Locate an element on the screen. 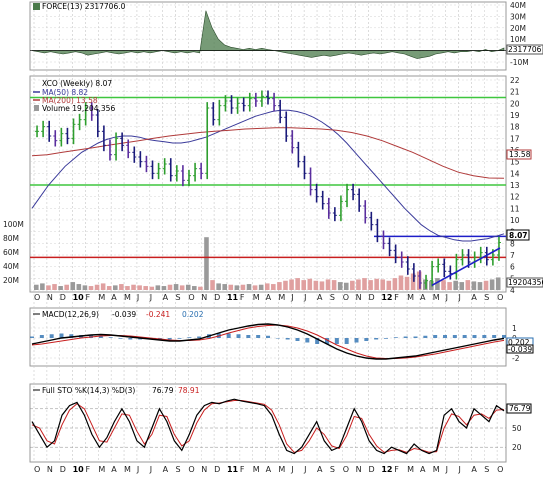 The height and width of the screenshot is (480, 543). month-label-price: S is located at coordinates (178, 297).